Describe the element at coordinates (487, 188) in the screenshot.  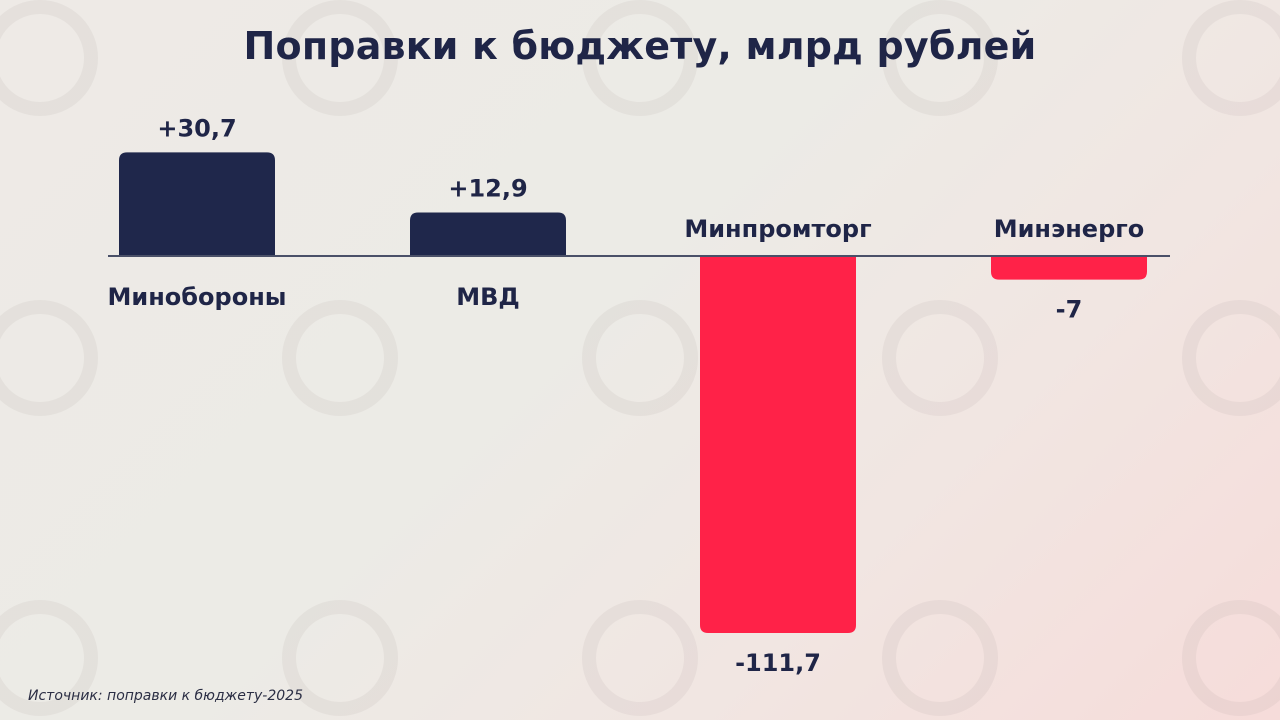
I see `value-label-1: +12,9` at that location.